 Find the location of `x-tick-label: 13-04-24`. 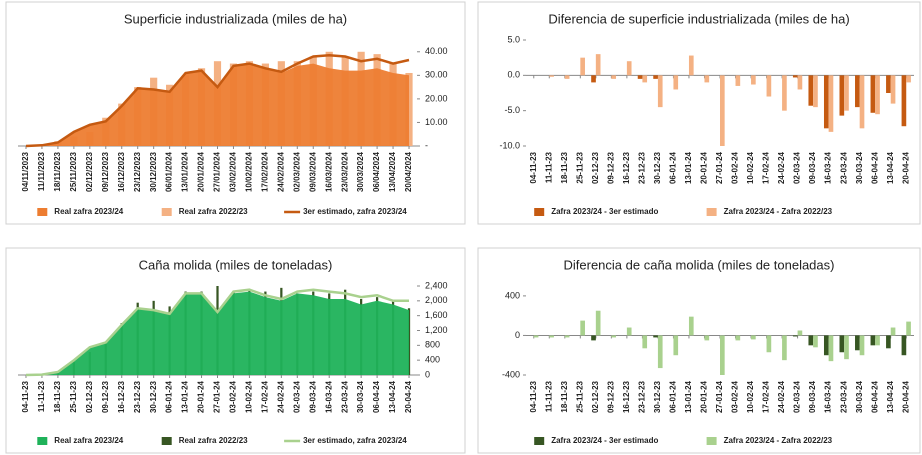

x-tick-label: 13-04-24 is located at coordinates (890, 396).